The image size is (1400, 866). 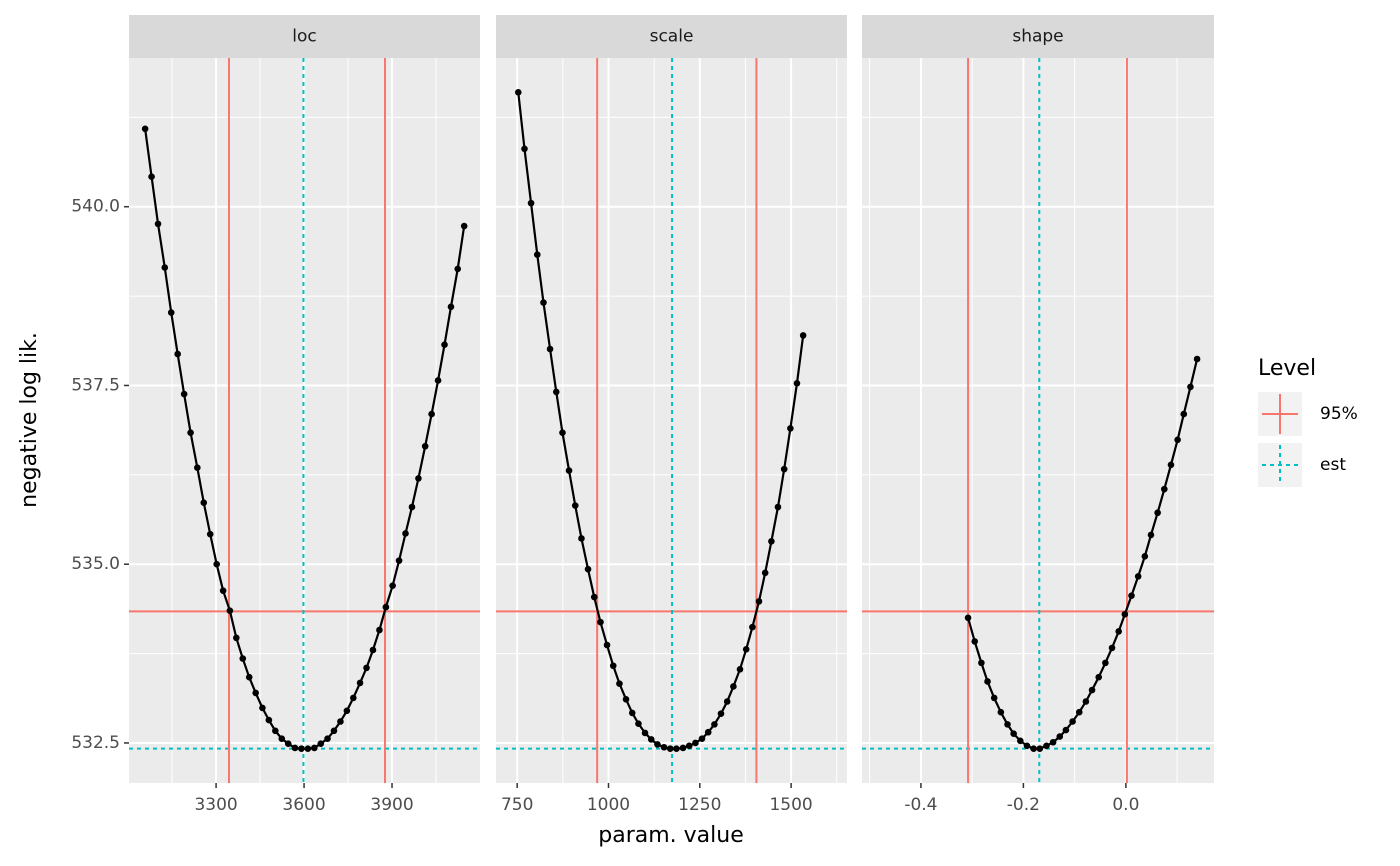 What do you see at coordinates (608, 805) in the screenshot?
I see `x-tick-label: 1000` at bounding box center [608, 805].